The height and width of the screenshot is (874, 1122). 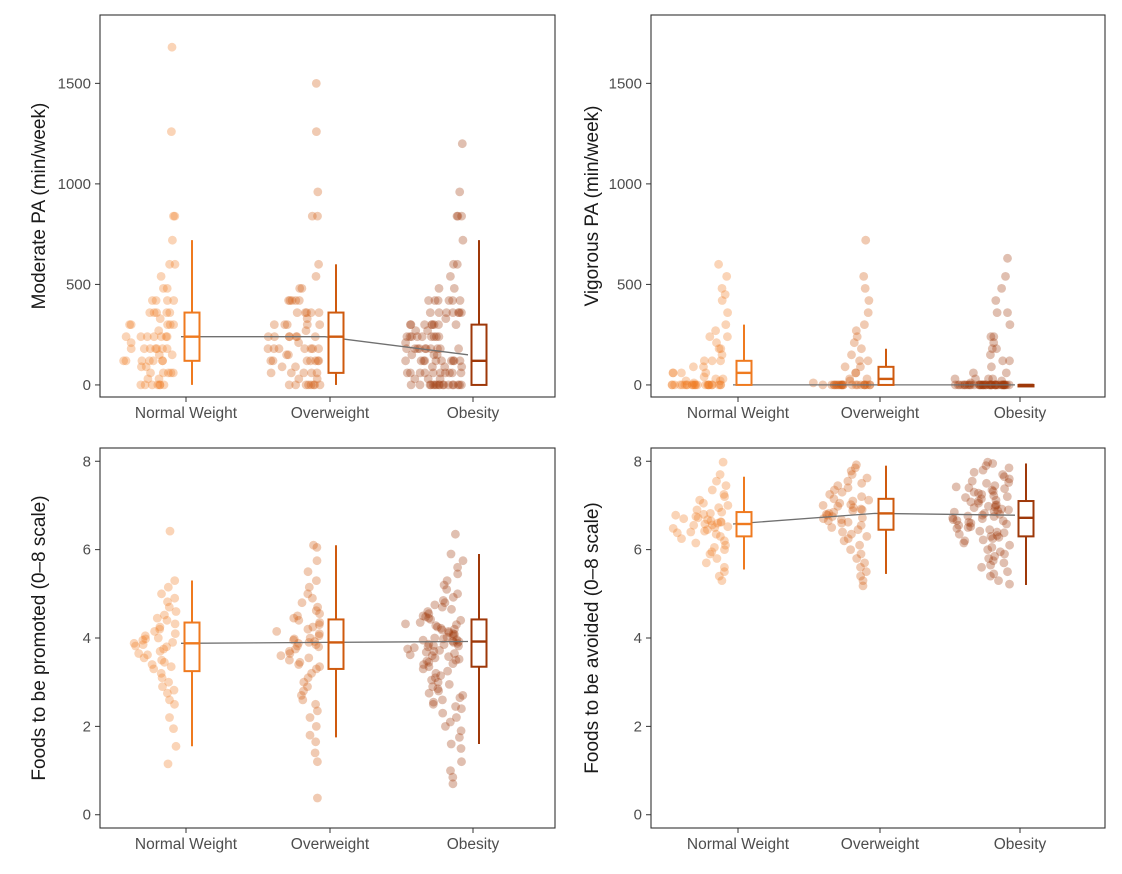 I want to click on median-trend-line, so click(x=874, y=518).